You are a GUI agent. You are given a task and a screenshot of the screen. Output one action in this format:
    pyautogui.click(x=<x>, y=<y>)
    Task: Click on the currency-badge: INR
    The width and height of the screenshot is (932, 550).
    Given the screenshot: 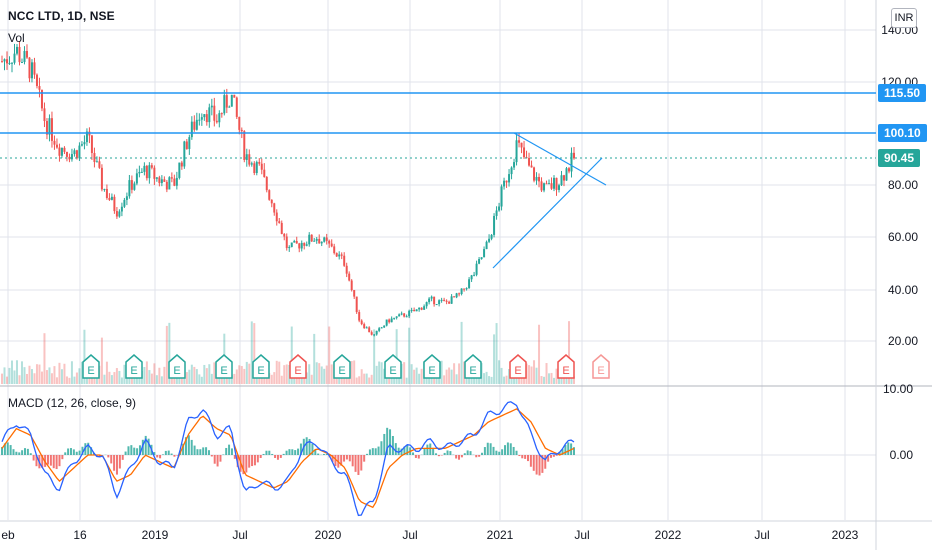 What is the action you would take?
    pyautogui.click(x=904, y=18)
    